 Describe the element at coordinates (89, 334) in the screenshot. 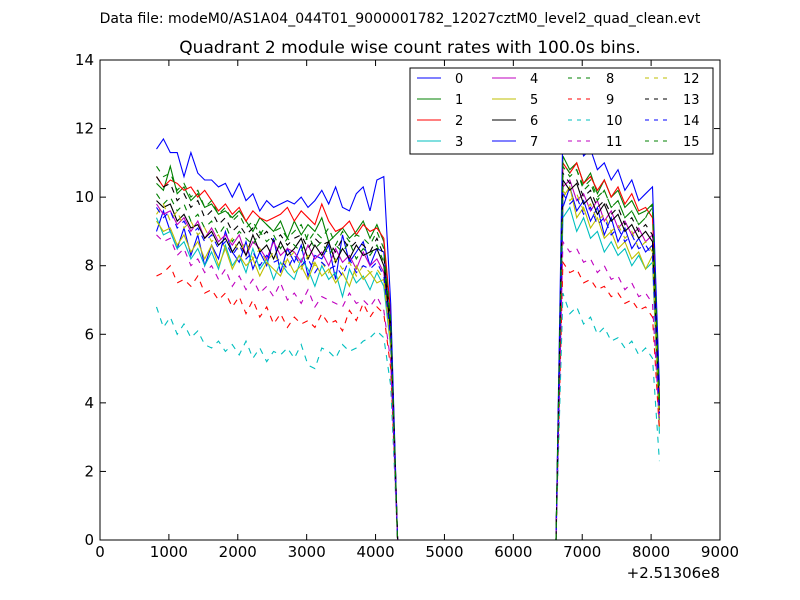

I see `y-tick-label: 6` at that location.